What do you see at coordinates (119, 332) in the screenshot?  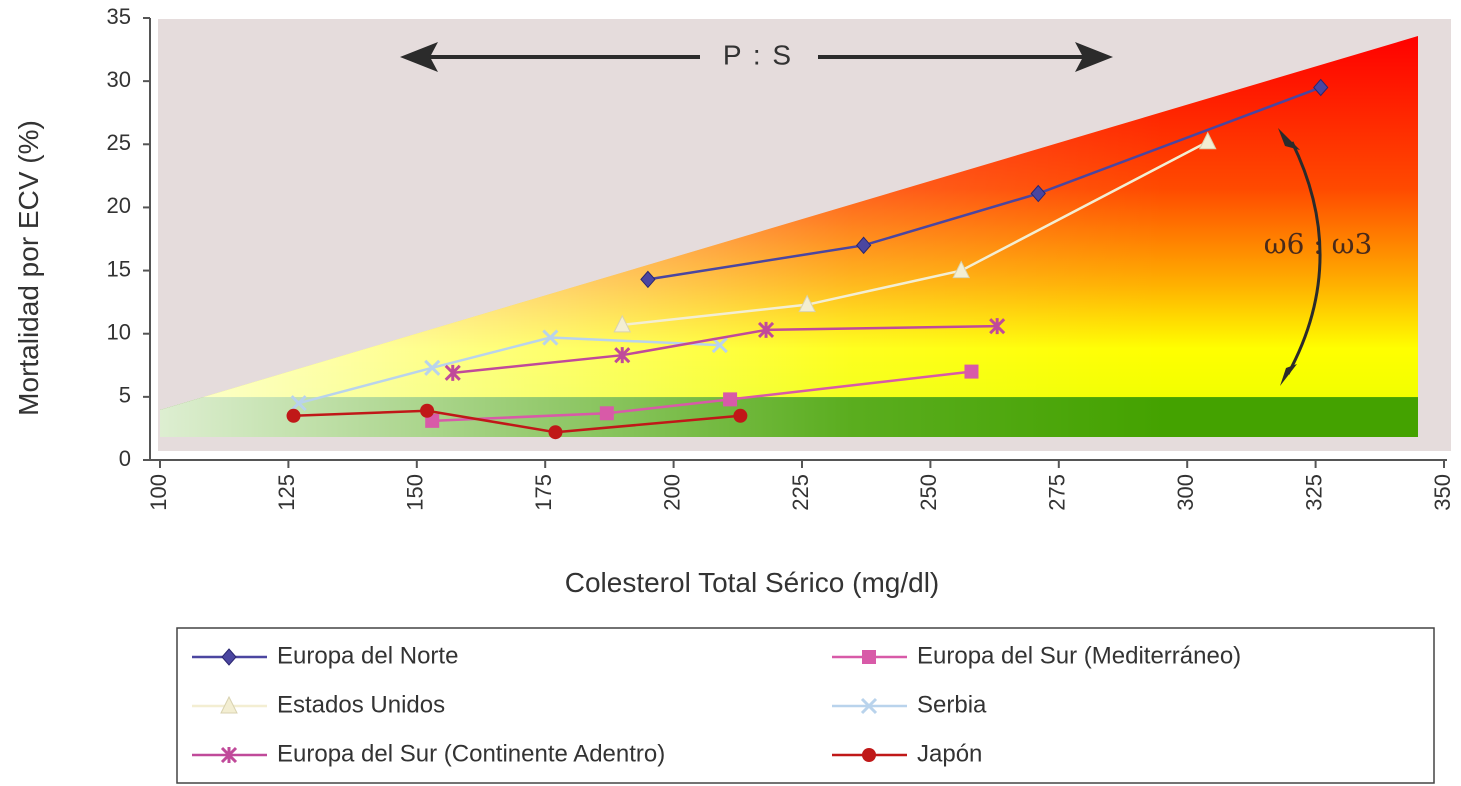 I see `y-tick-label: 10` at bounding box center [119, 332].